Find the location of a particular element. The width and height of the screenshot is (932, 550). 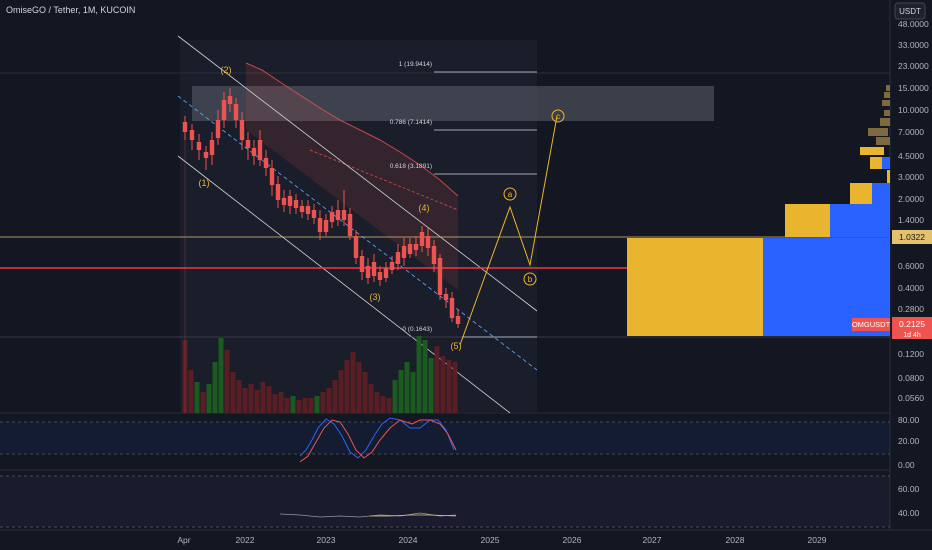

current-price-label: 0.2125 is located at coordinates (912, 324).